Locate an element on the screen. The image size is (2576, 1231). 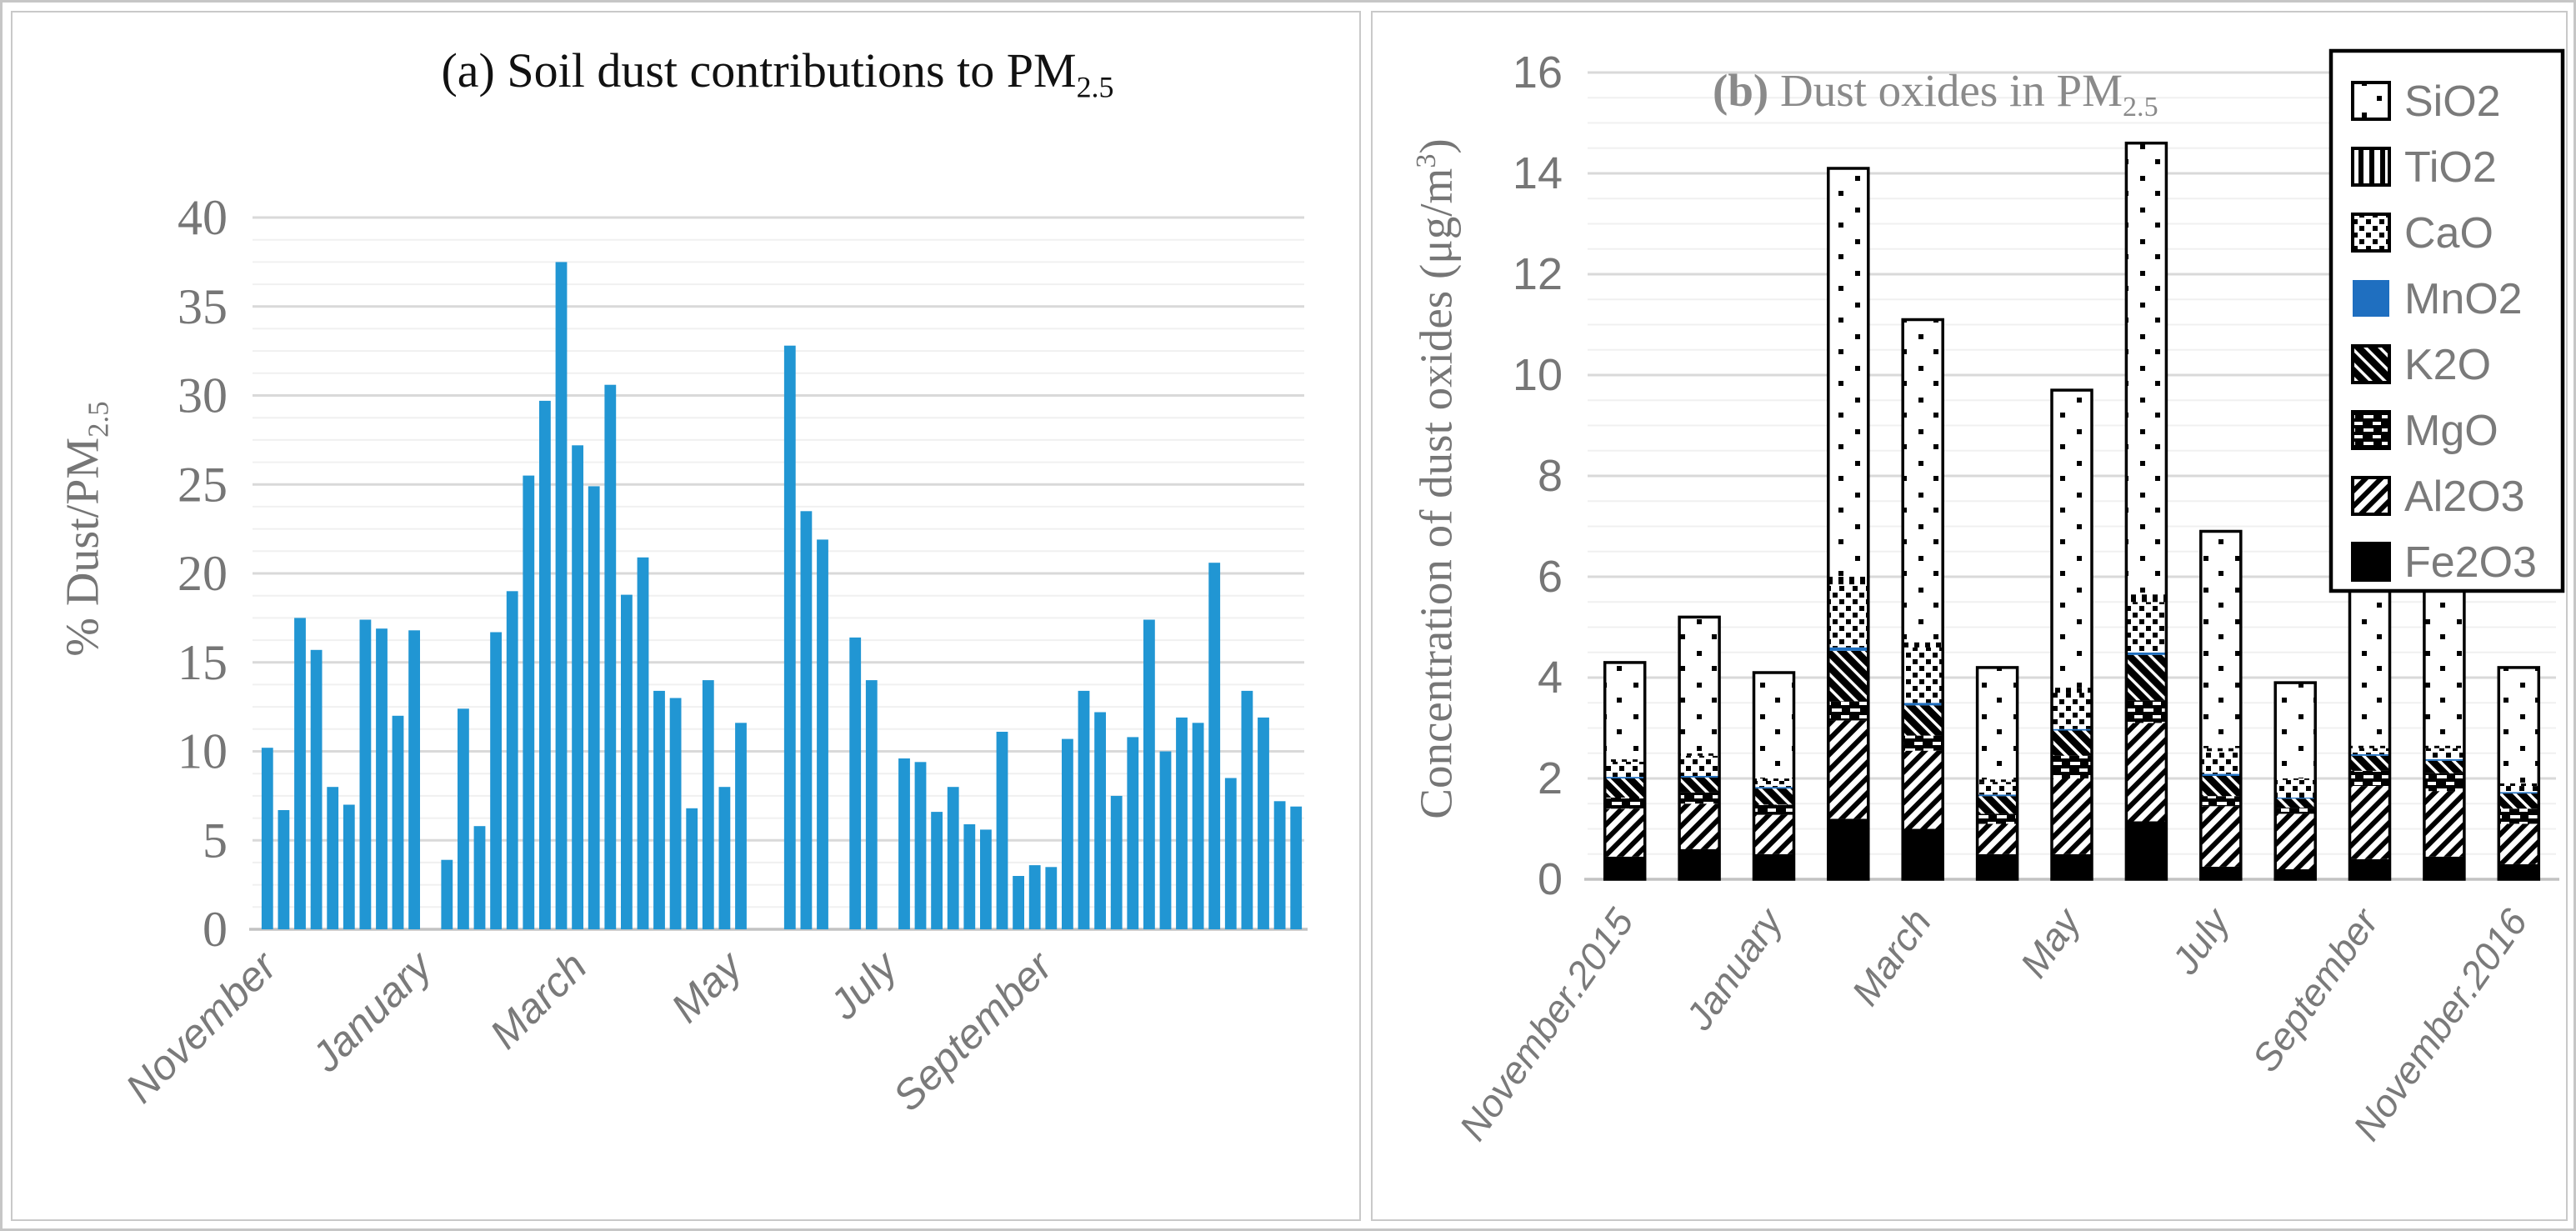
y-tick-label: 16 is located at coordinates (1538, 73).